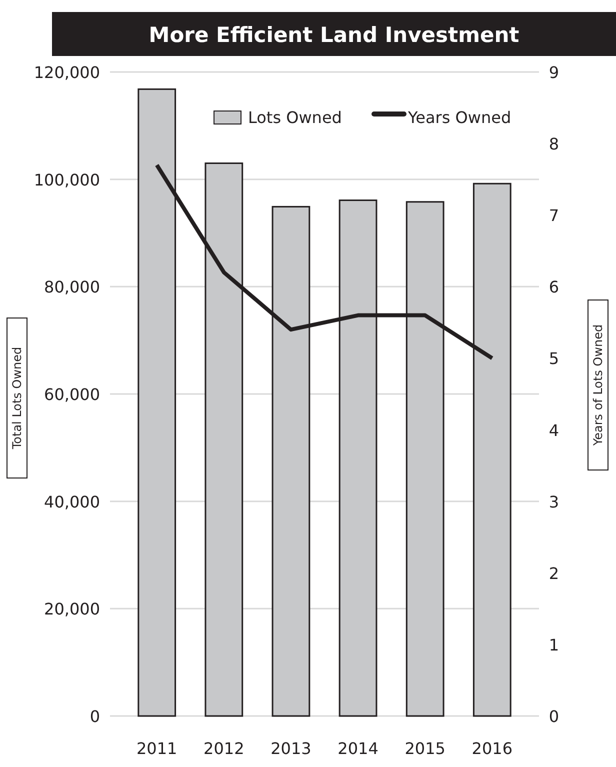 The height and width of the screenshot is (767, 616). I want to click on y2-tick-label: 0, so click(554, 716).